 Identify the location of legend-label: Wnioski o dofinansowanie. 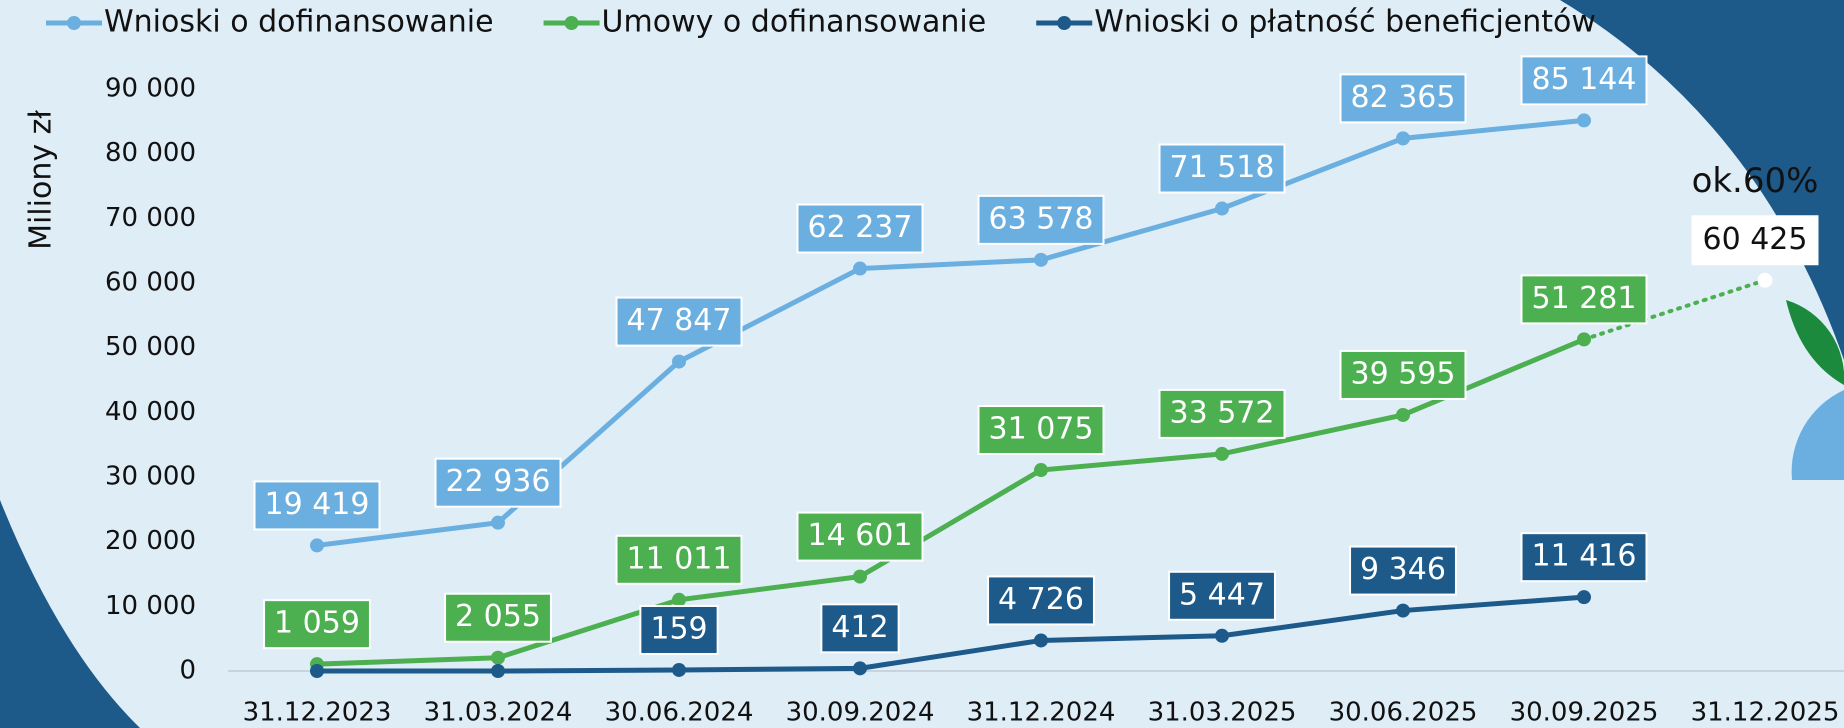
(299, 22).